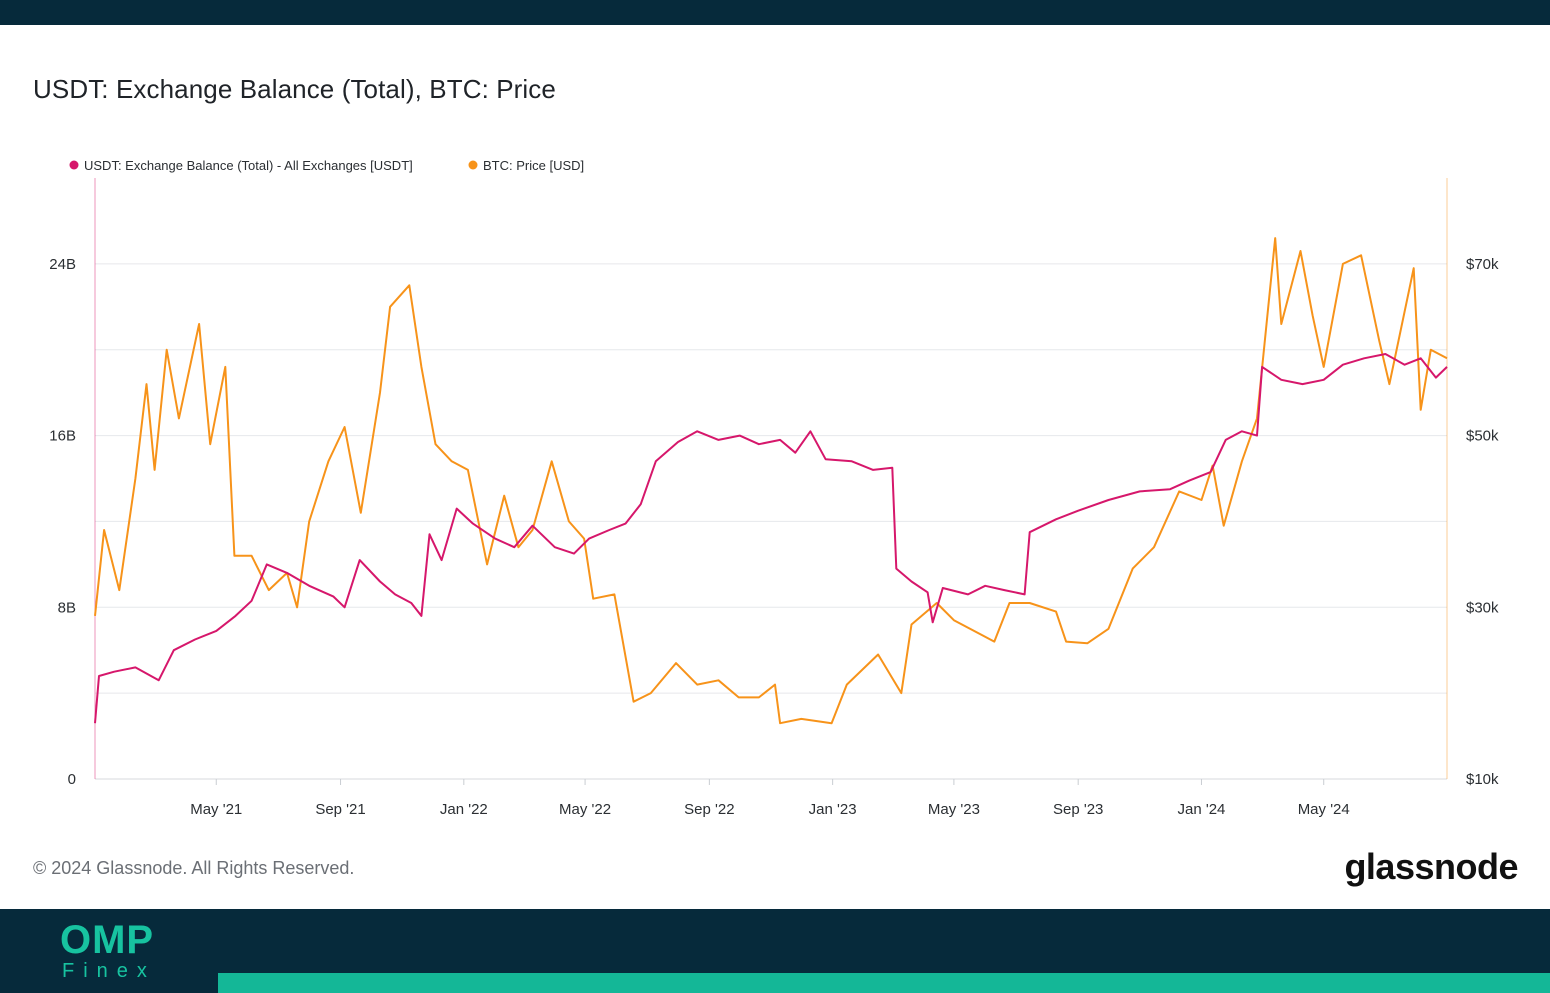 The height and width of the screenshot is (993, 1550). What do you see at coordinates (1482, 264) in the screenshot?
I see `y-right-tick-label: $70k` at bounding box center [1482, 264].